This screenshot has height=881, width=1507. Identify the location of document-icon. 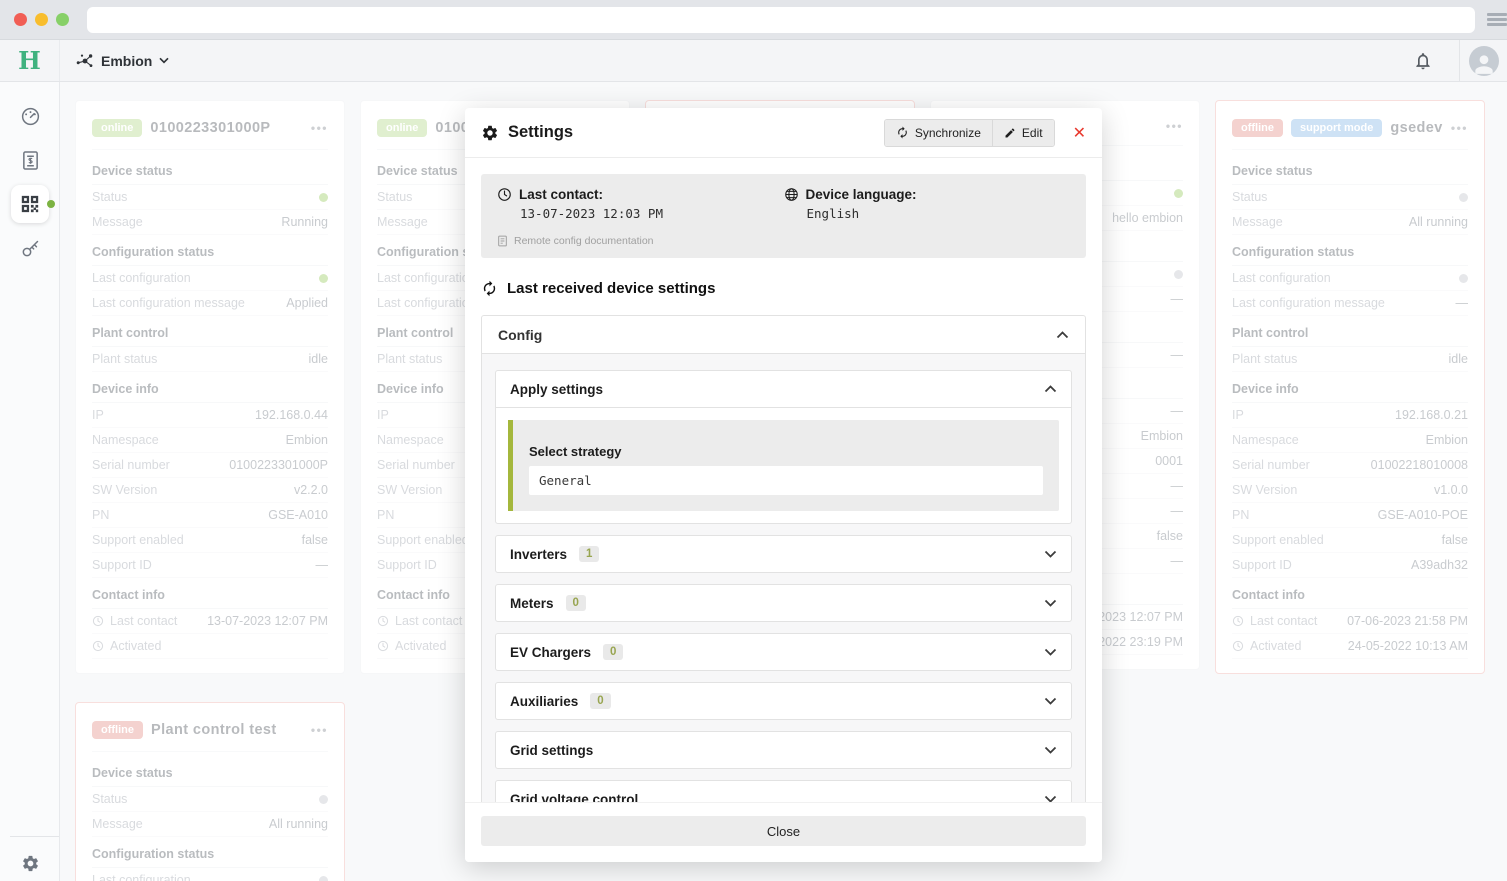
(502, 241).